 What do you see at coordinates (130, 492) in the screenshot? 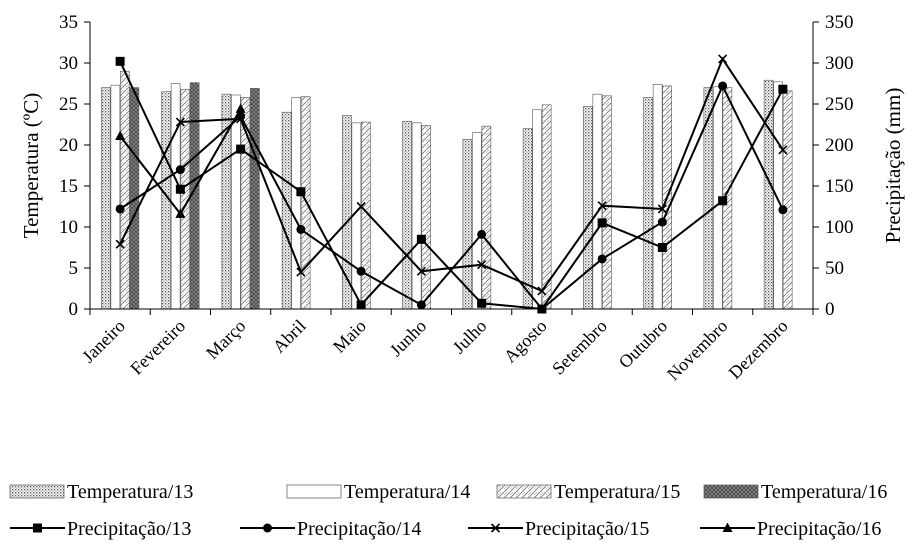
I see `legend-label: Temperatura/13` at bounding box center [130, 492].